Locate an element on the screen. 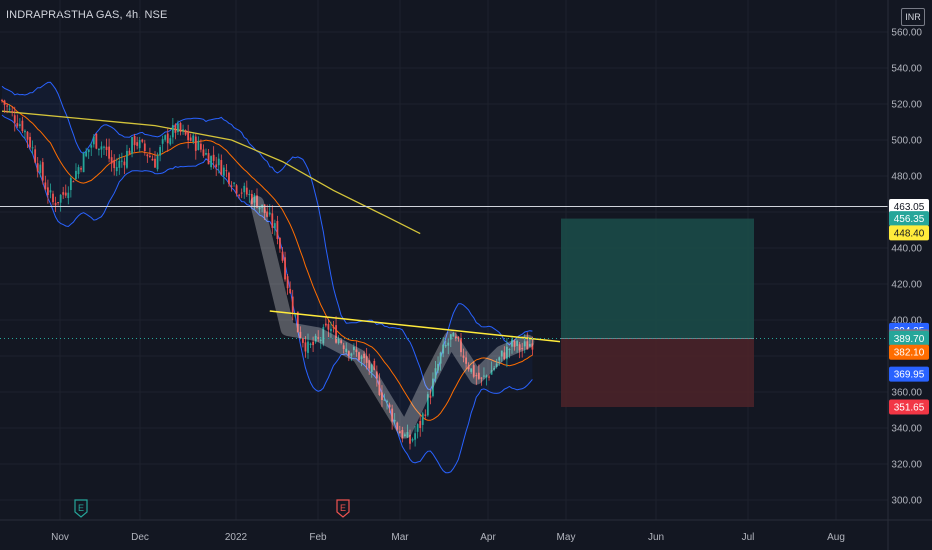 The width and height of the screenshot is (932, 550). time-tick-label: Nov is located at coordinates (60, 537).